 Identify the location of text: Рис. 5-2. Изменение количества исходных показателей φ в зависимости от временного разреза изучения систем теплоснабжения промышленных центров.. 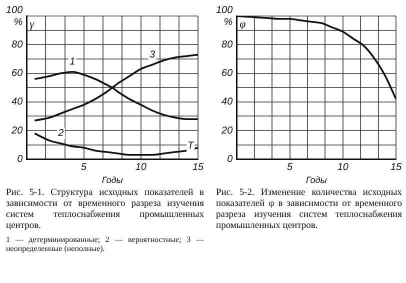
(309, 210).